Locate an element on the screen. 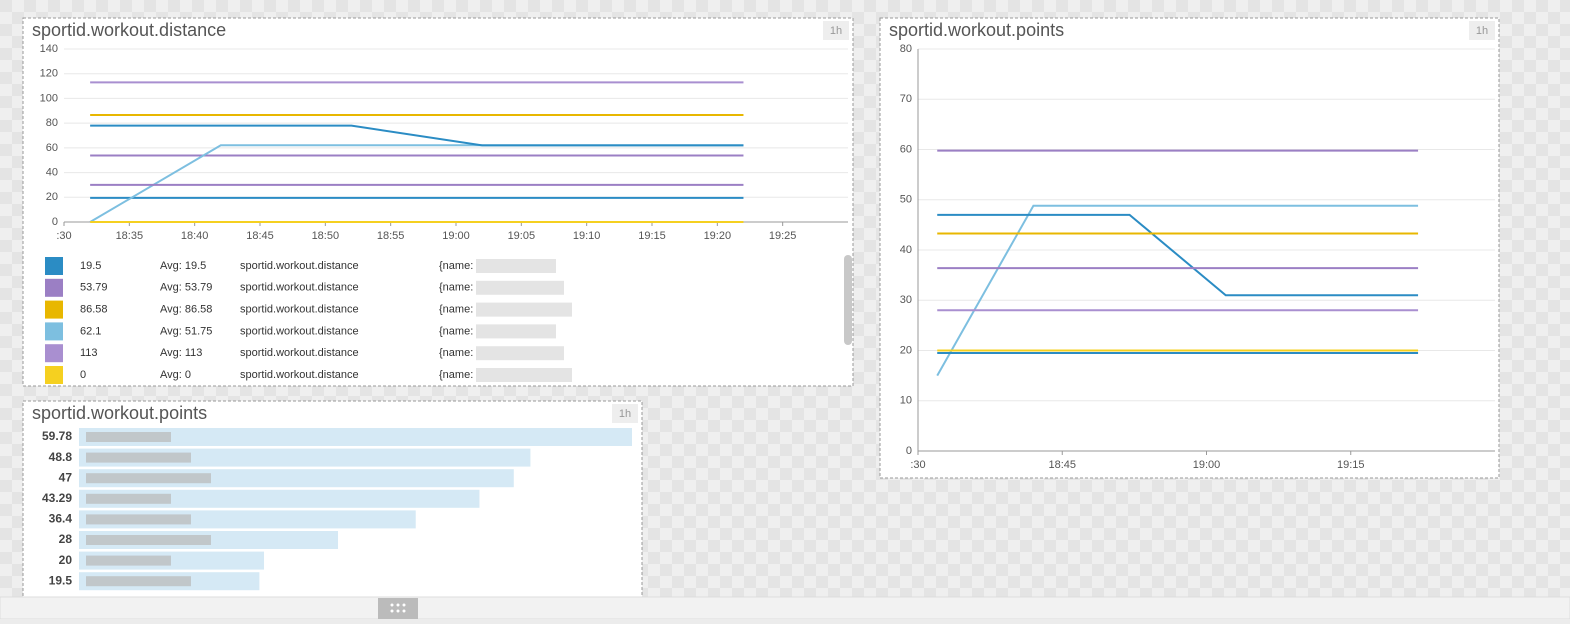  y-tick-label: 10 is located at coordinates (906, 401).